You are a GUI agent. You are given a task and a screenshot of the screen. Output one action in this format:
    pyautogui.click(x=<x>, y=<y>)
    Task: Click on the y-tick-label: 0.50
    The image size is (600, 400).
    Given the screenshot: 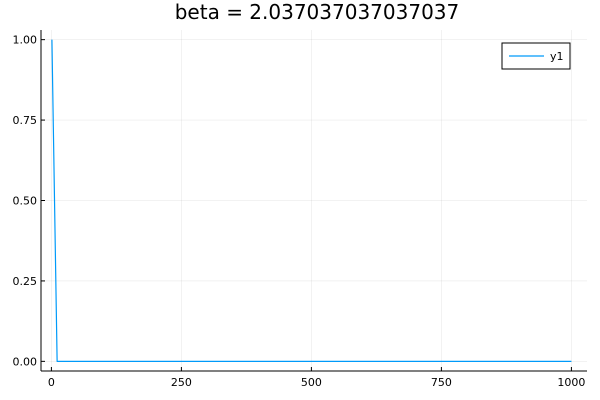 What is the action you would take?
    pyautogui.click(x=25, y=201)
    